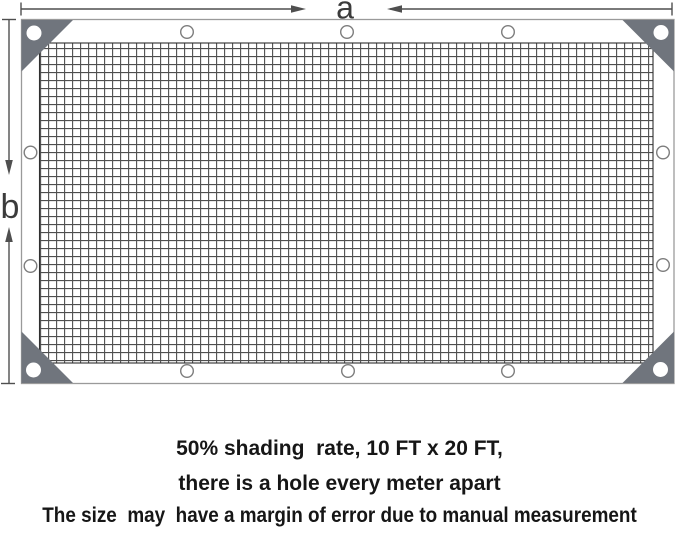 This screenshot has height=533, width=679. Describe the element at coordinates (339, 483) in the screenshot. I see `caption-line-2: there is a hole every meter apart` at that location.